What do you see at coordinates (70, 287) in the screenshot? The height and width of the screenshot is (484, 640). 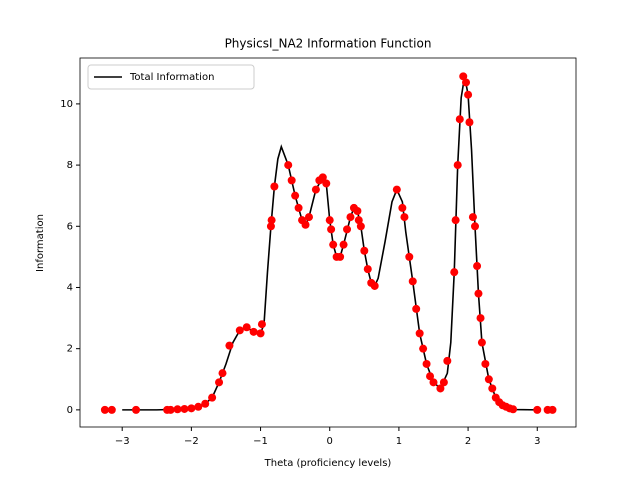 I see `y-tick-label: 4` at bounding box center [70, 287].